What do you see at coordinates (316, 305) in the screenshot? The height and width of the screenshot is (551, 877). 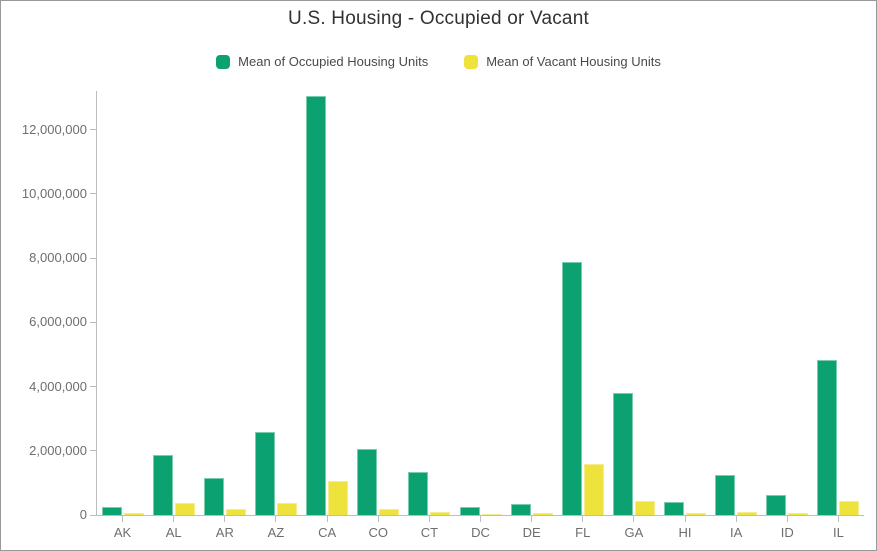 I see `bar-CA-occupied` at bounding box center [316, 305].